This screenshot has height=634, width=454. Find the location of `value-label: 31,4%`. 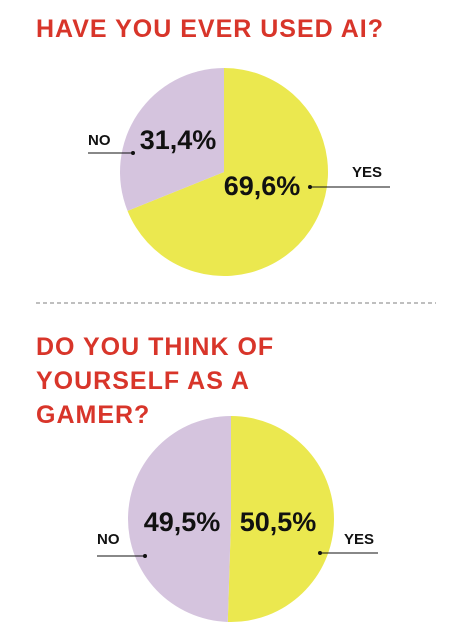

value-label: 31,4% is located at coordinates (178, 140).